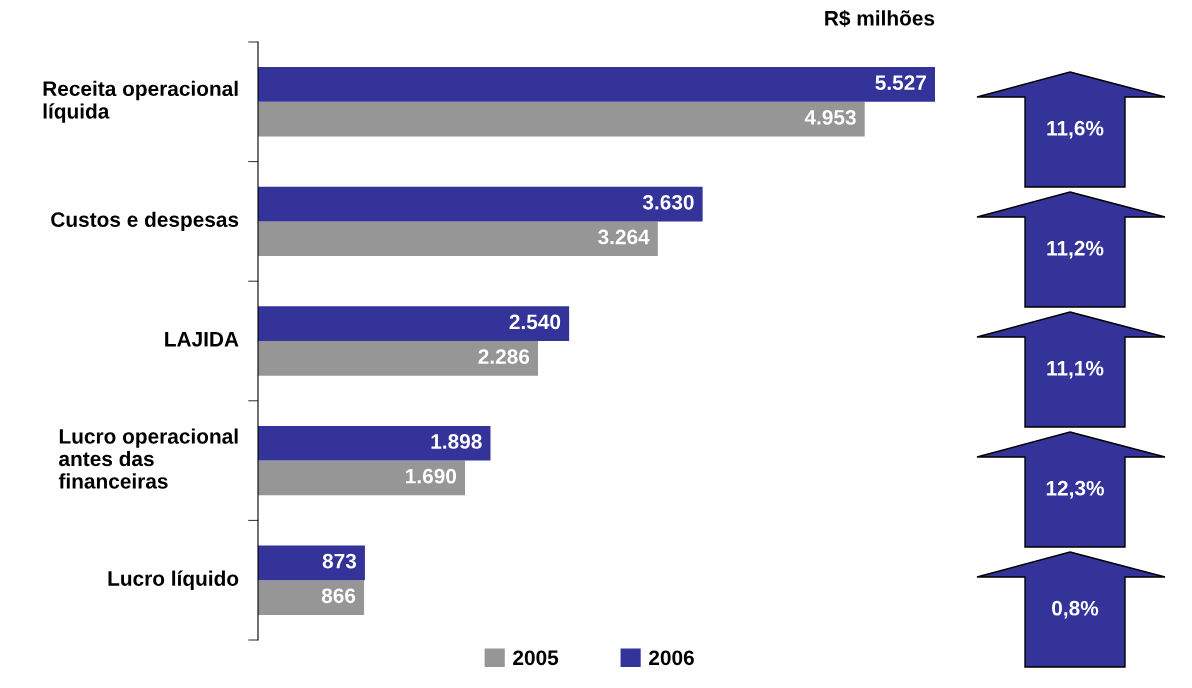  What do you see at coordinates (535, 322) in the screenshot?
I see `data-label: 2.540` at bounding box center [535, 322].